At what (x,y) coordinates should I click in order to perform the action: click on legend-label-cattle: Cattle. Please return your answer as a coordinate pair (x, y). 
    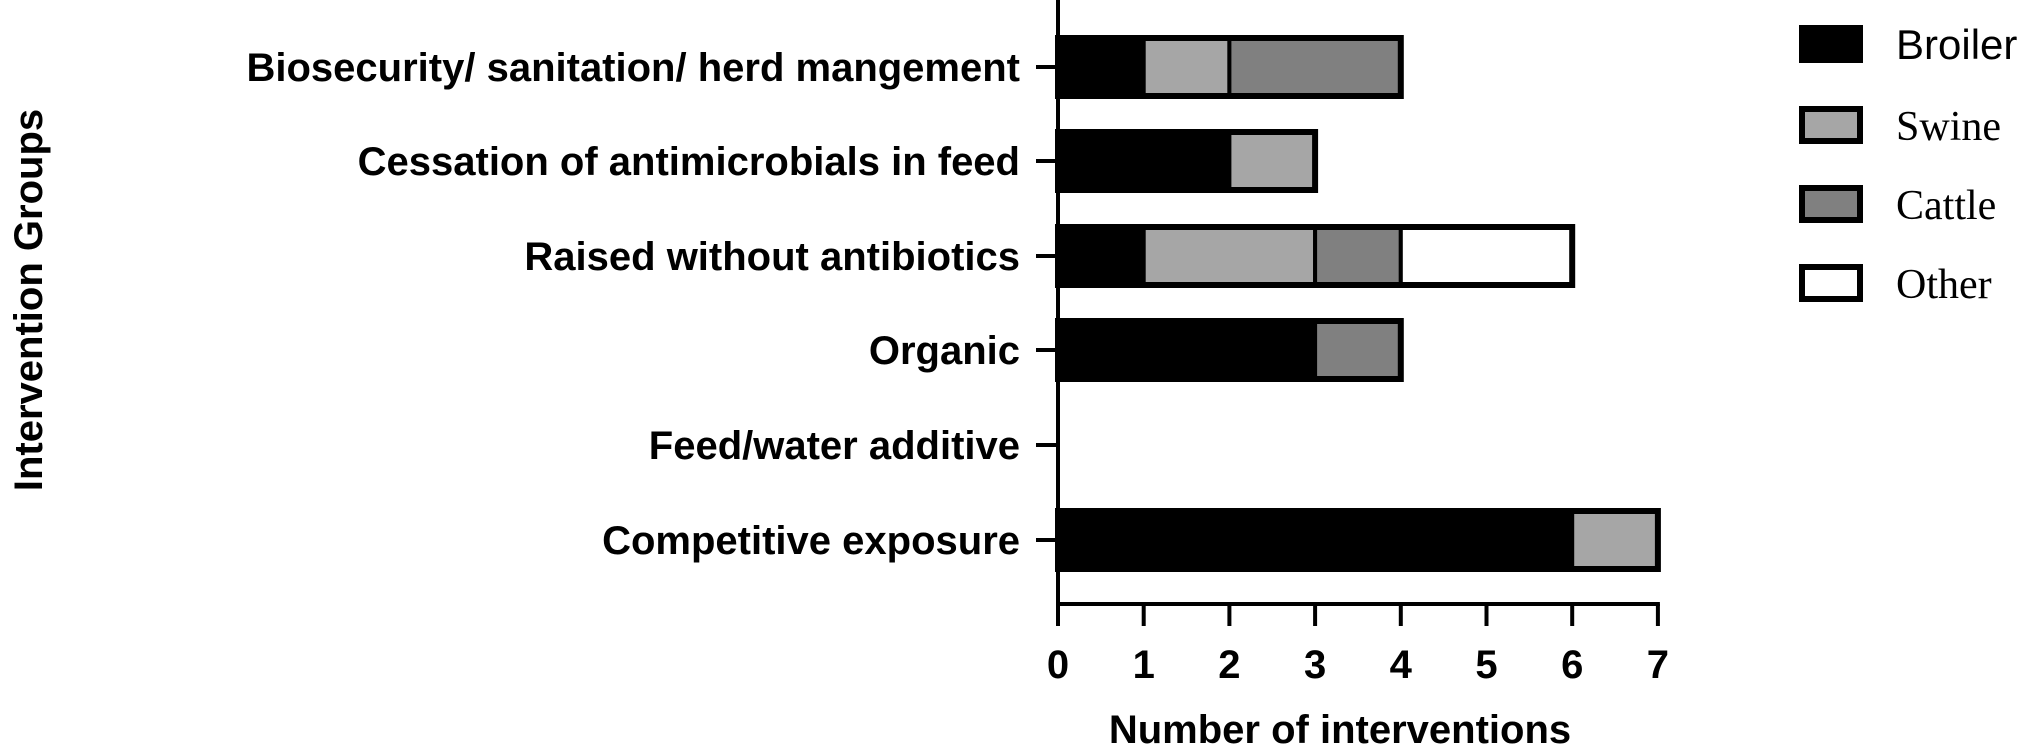
    Looking at the image, I should click on (1946, 206).